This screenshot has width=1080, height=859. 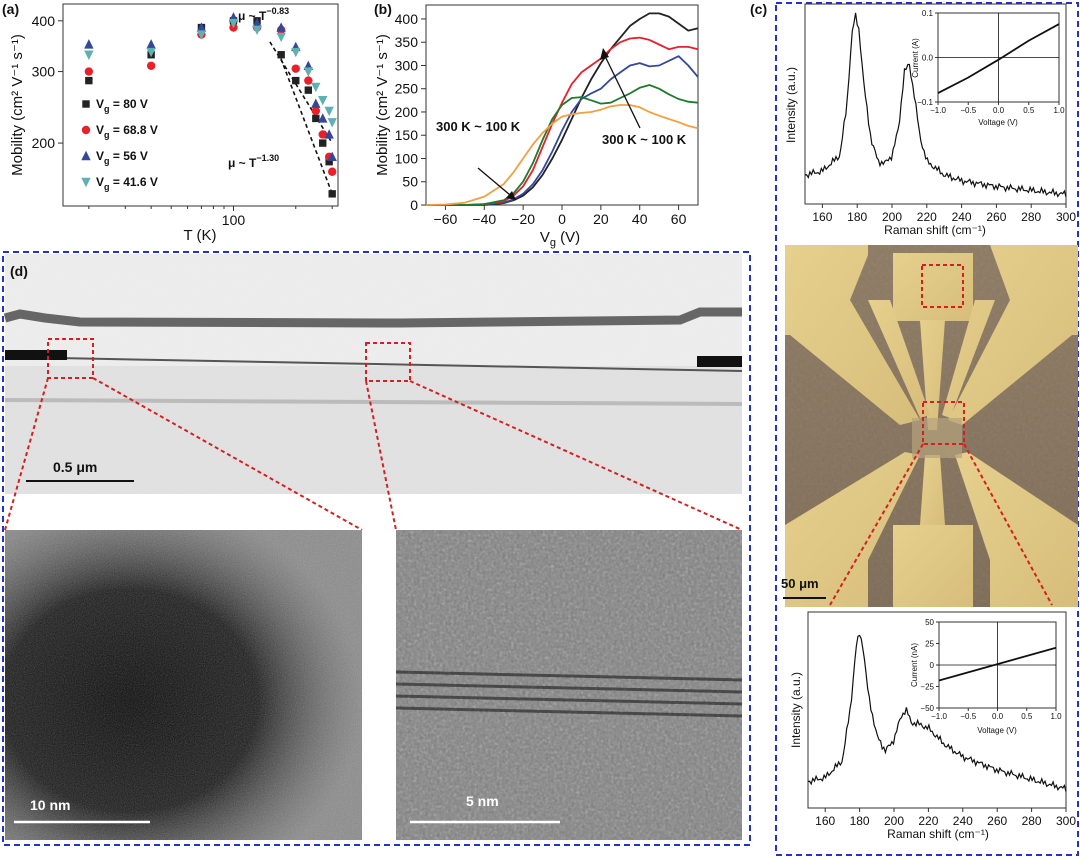 I want to click on panel-c-top-inset-xtick-label: −0.5, so click(x=968, y=110).